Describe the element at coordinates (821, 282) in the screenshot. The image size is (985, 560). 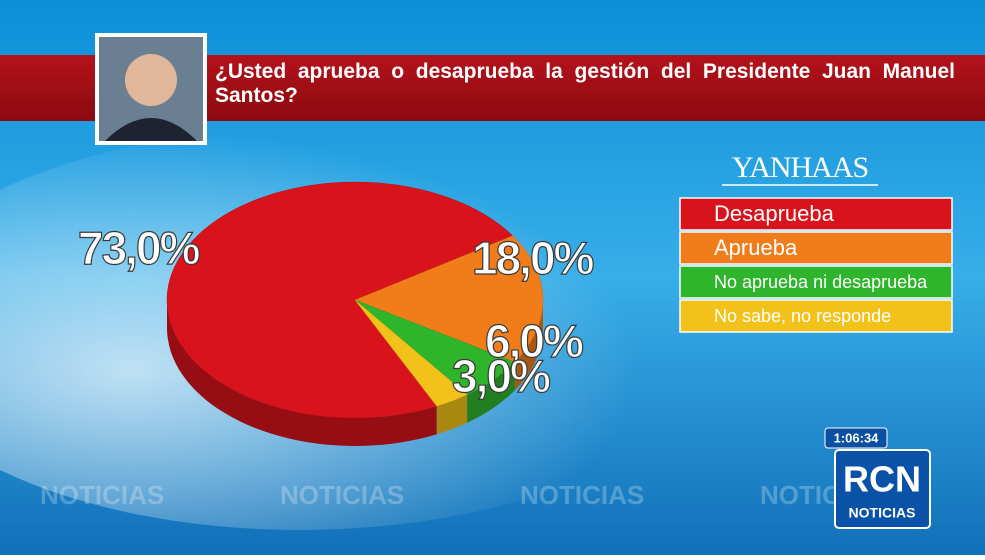
I see `legend-label: No aprueba ni desaprueba` at that location.